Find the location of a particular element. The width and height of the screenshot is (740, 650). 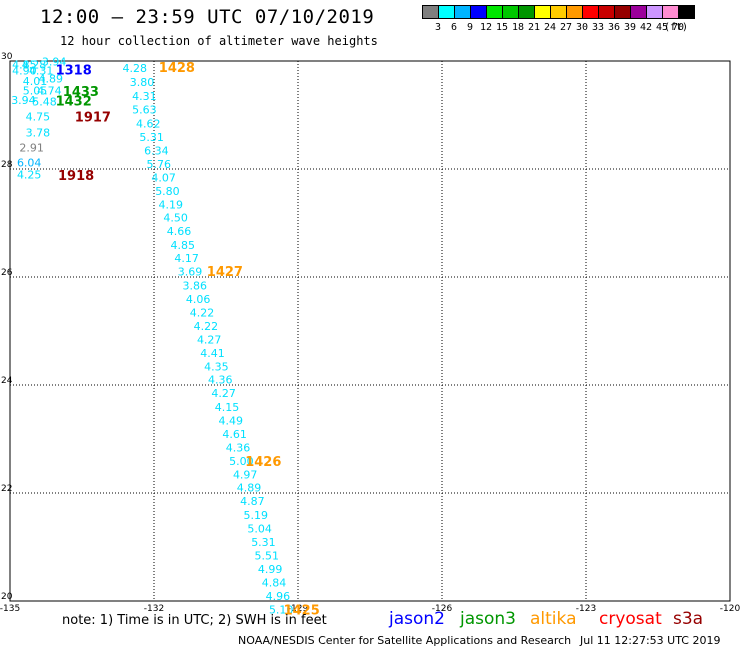

pass-time-label: 1427 is located at coordinates (225, 272).